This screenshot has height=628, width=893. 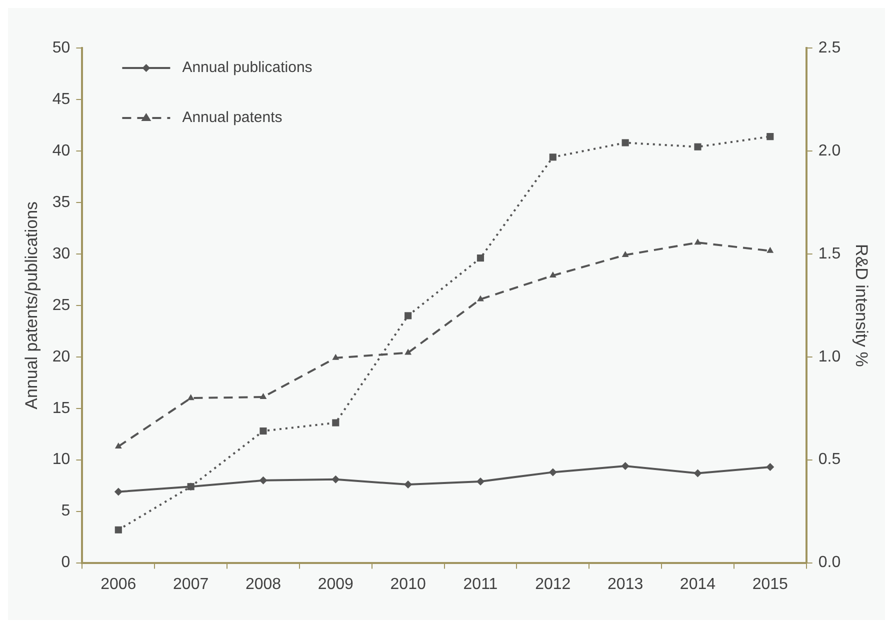 I want to click on legend-label: Annual publications, so click(x=247, y=67).